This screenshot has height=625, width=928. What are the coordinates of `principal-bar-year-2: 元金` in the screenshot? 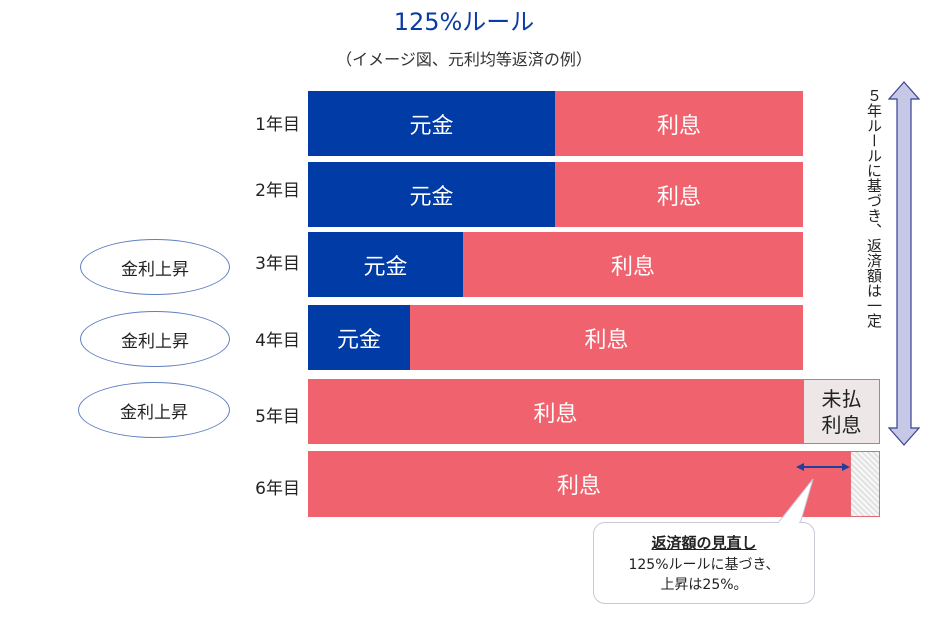 It's located at (431, 194).